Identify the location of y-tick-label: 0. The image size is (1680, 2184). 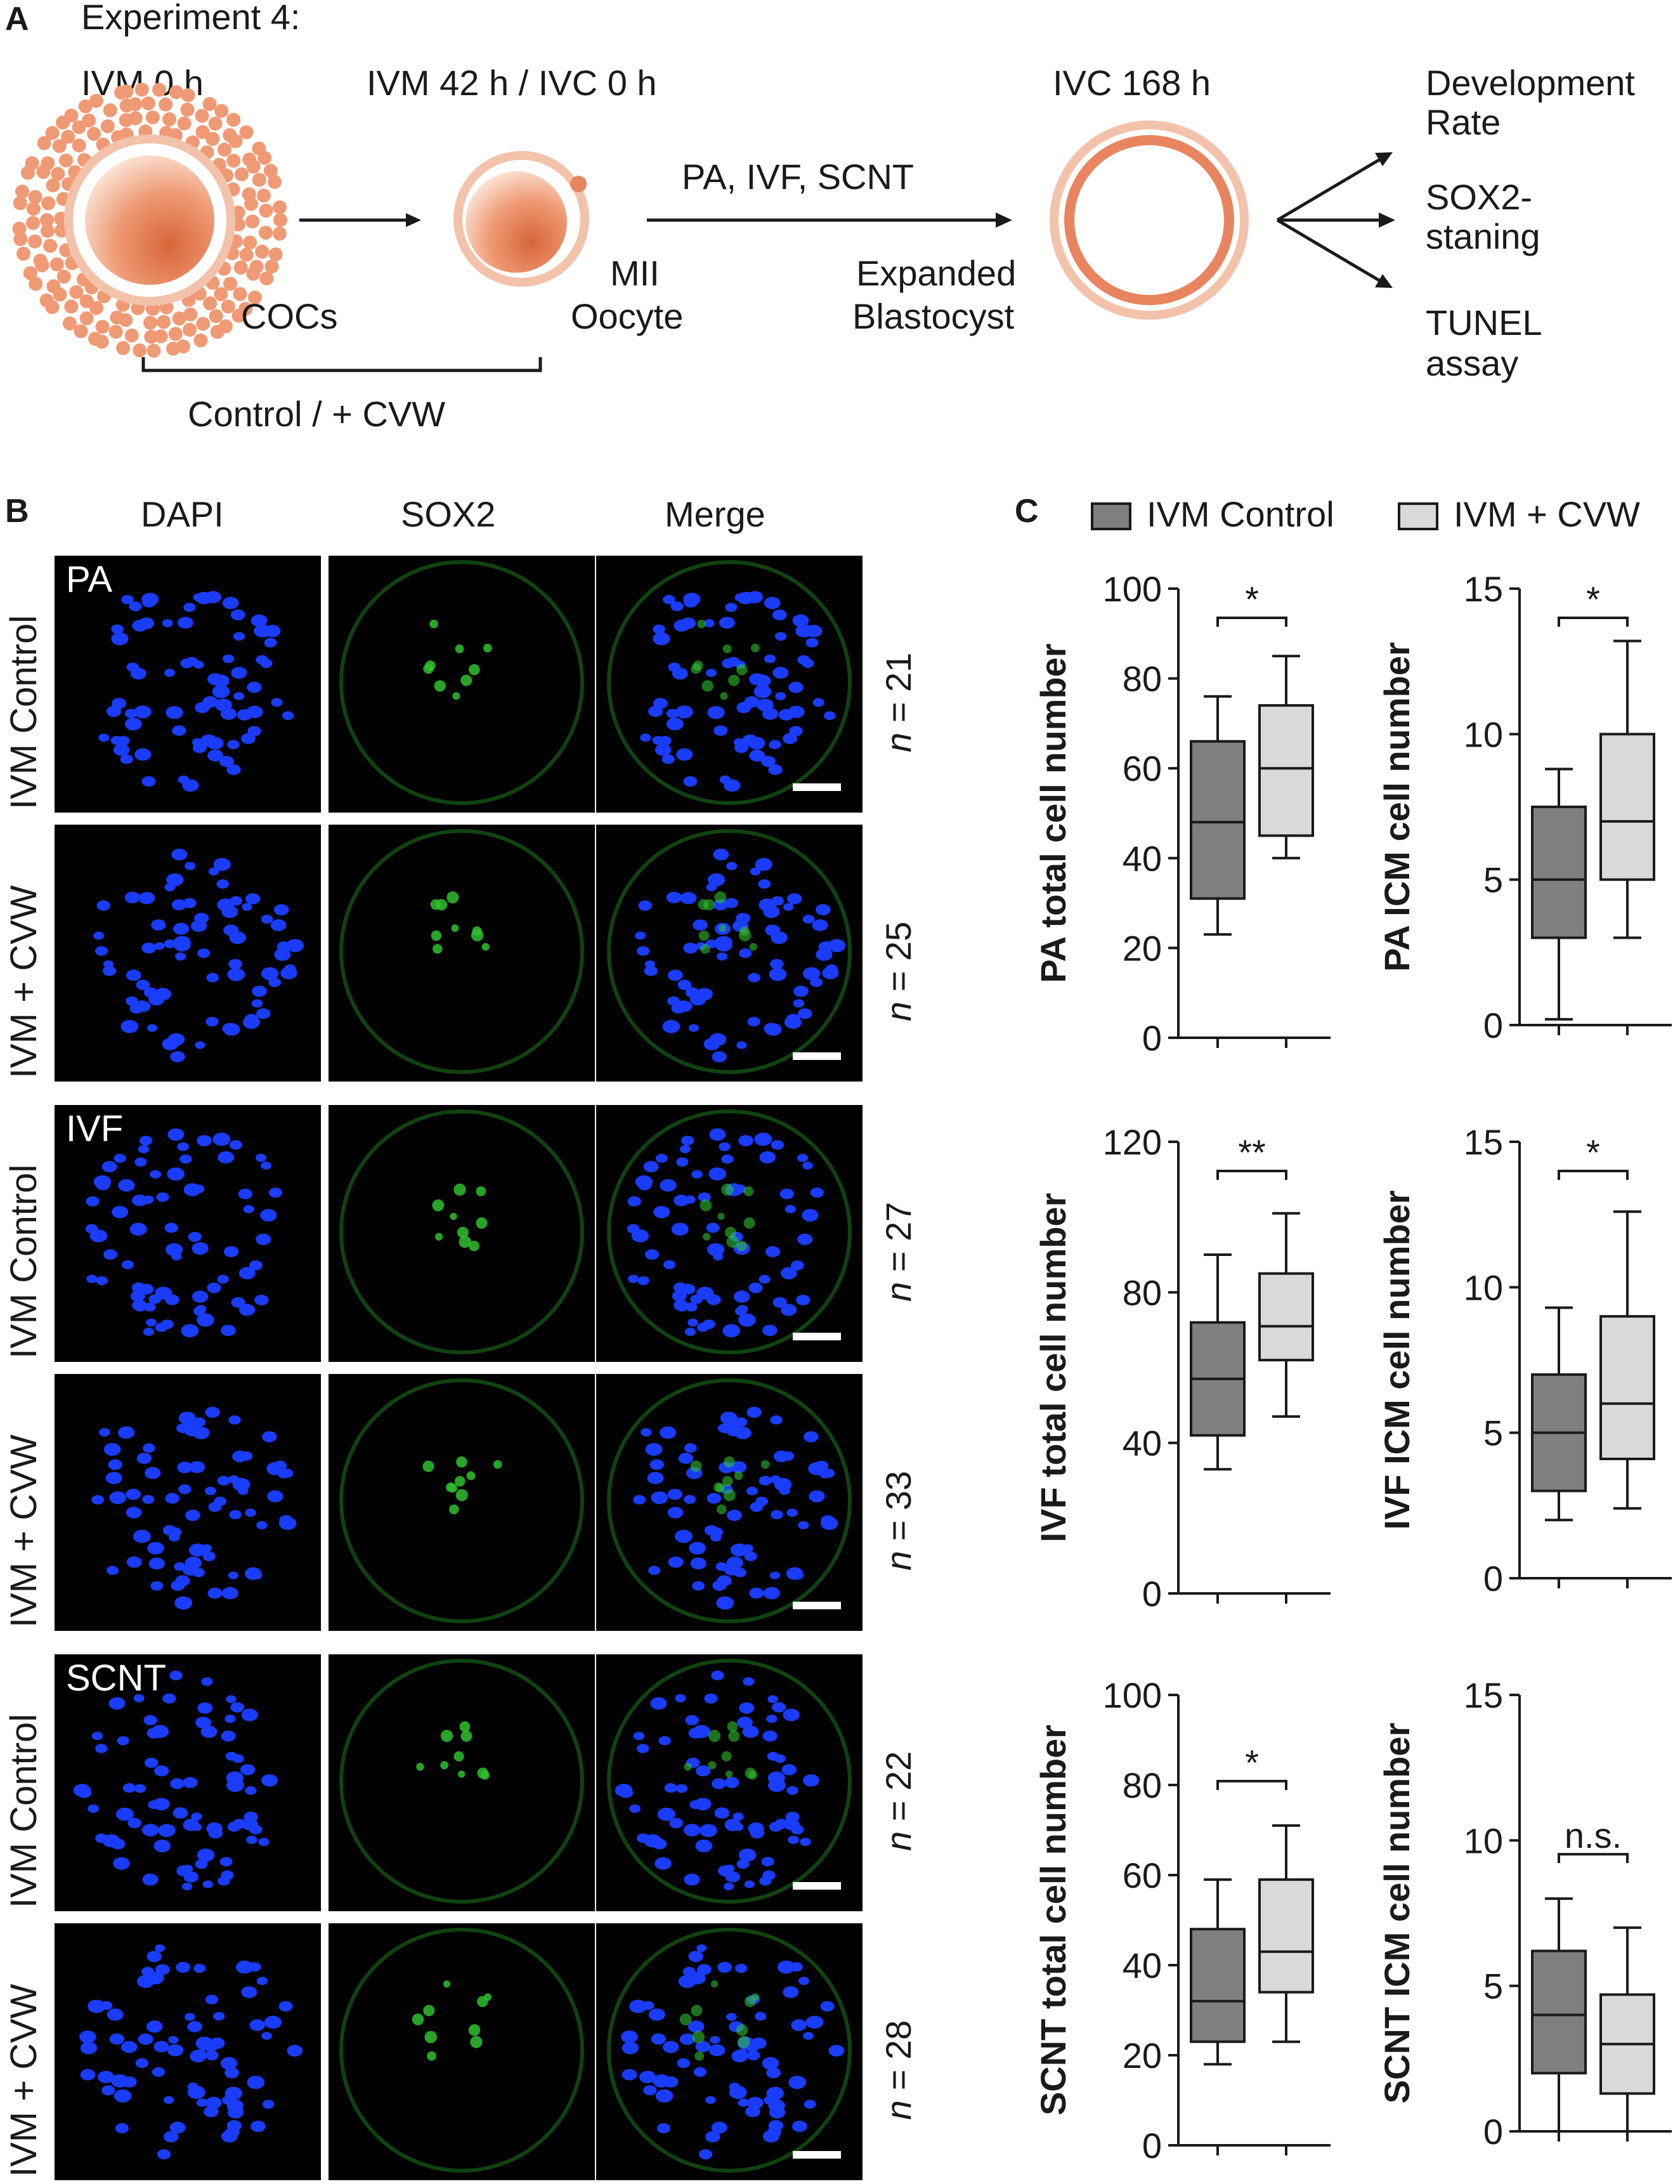
(1152, 1594).